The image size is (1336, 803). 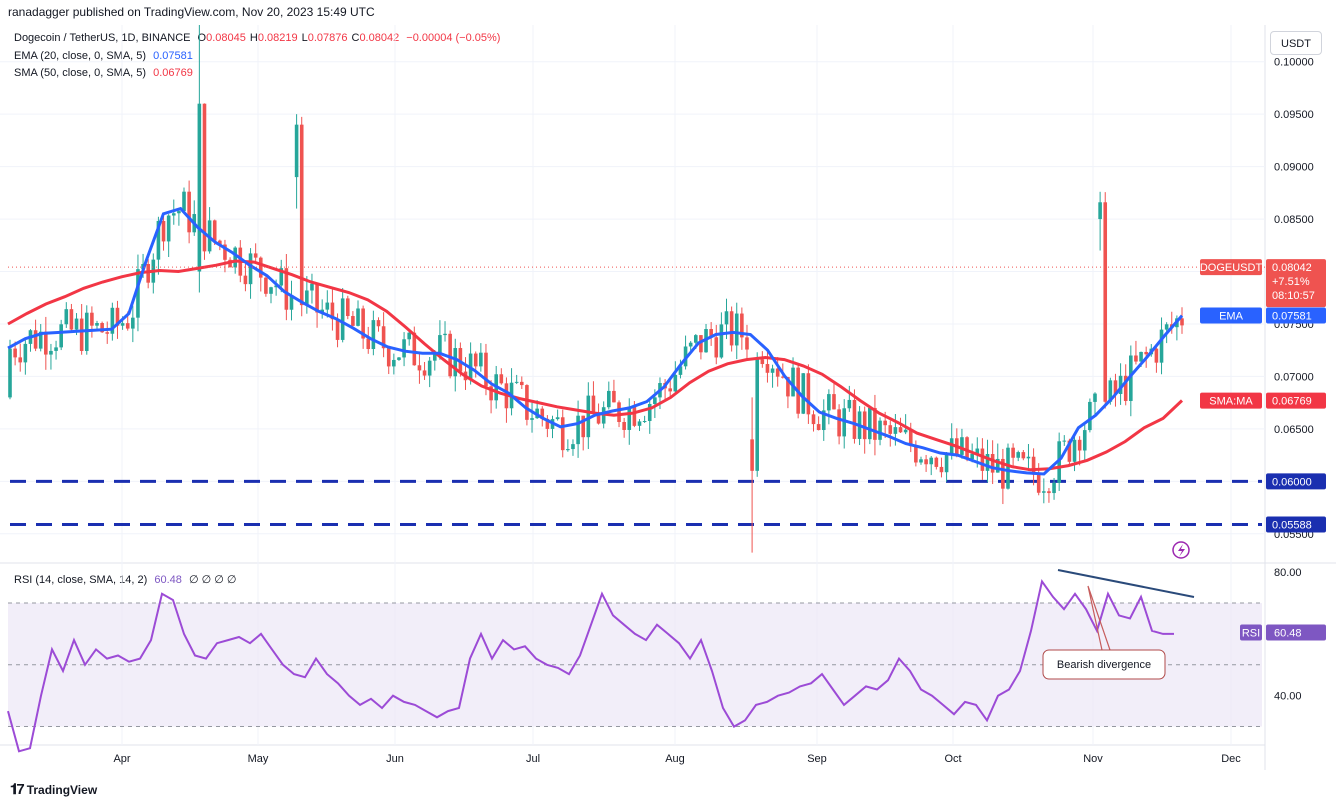 I want to click on time-tick-label: Jul, so click(x=533, y=759).